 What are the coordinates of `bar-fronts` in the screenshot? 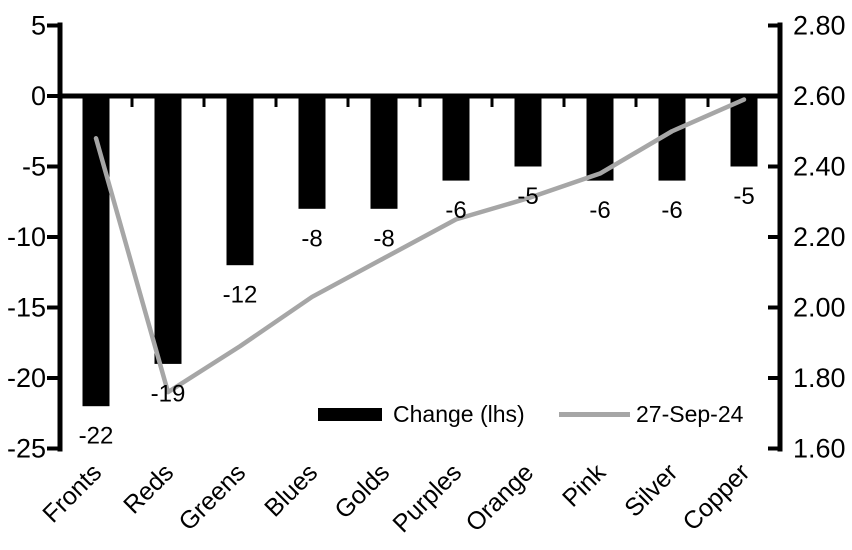 It's located at (96, 251).